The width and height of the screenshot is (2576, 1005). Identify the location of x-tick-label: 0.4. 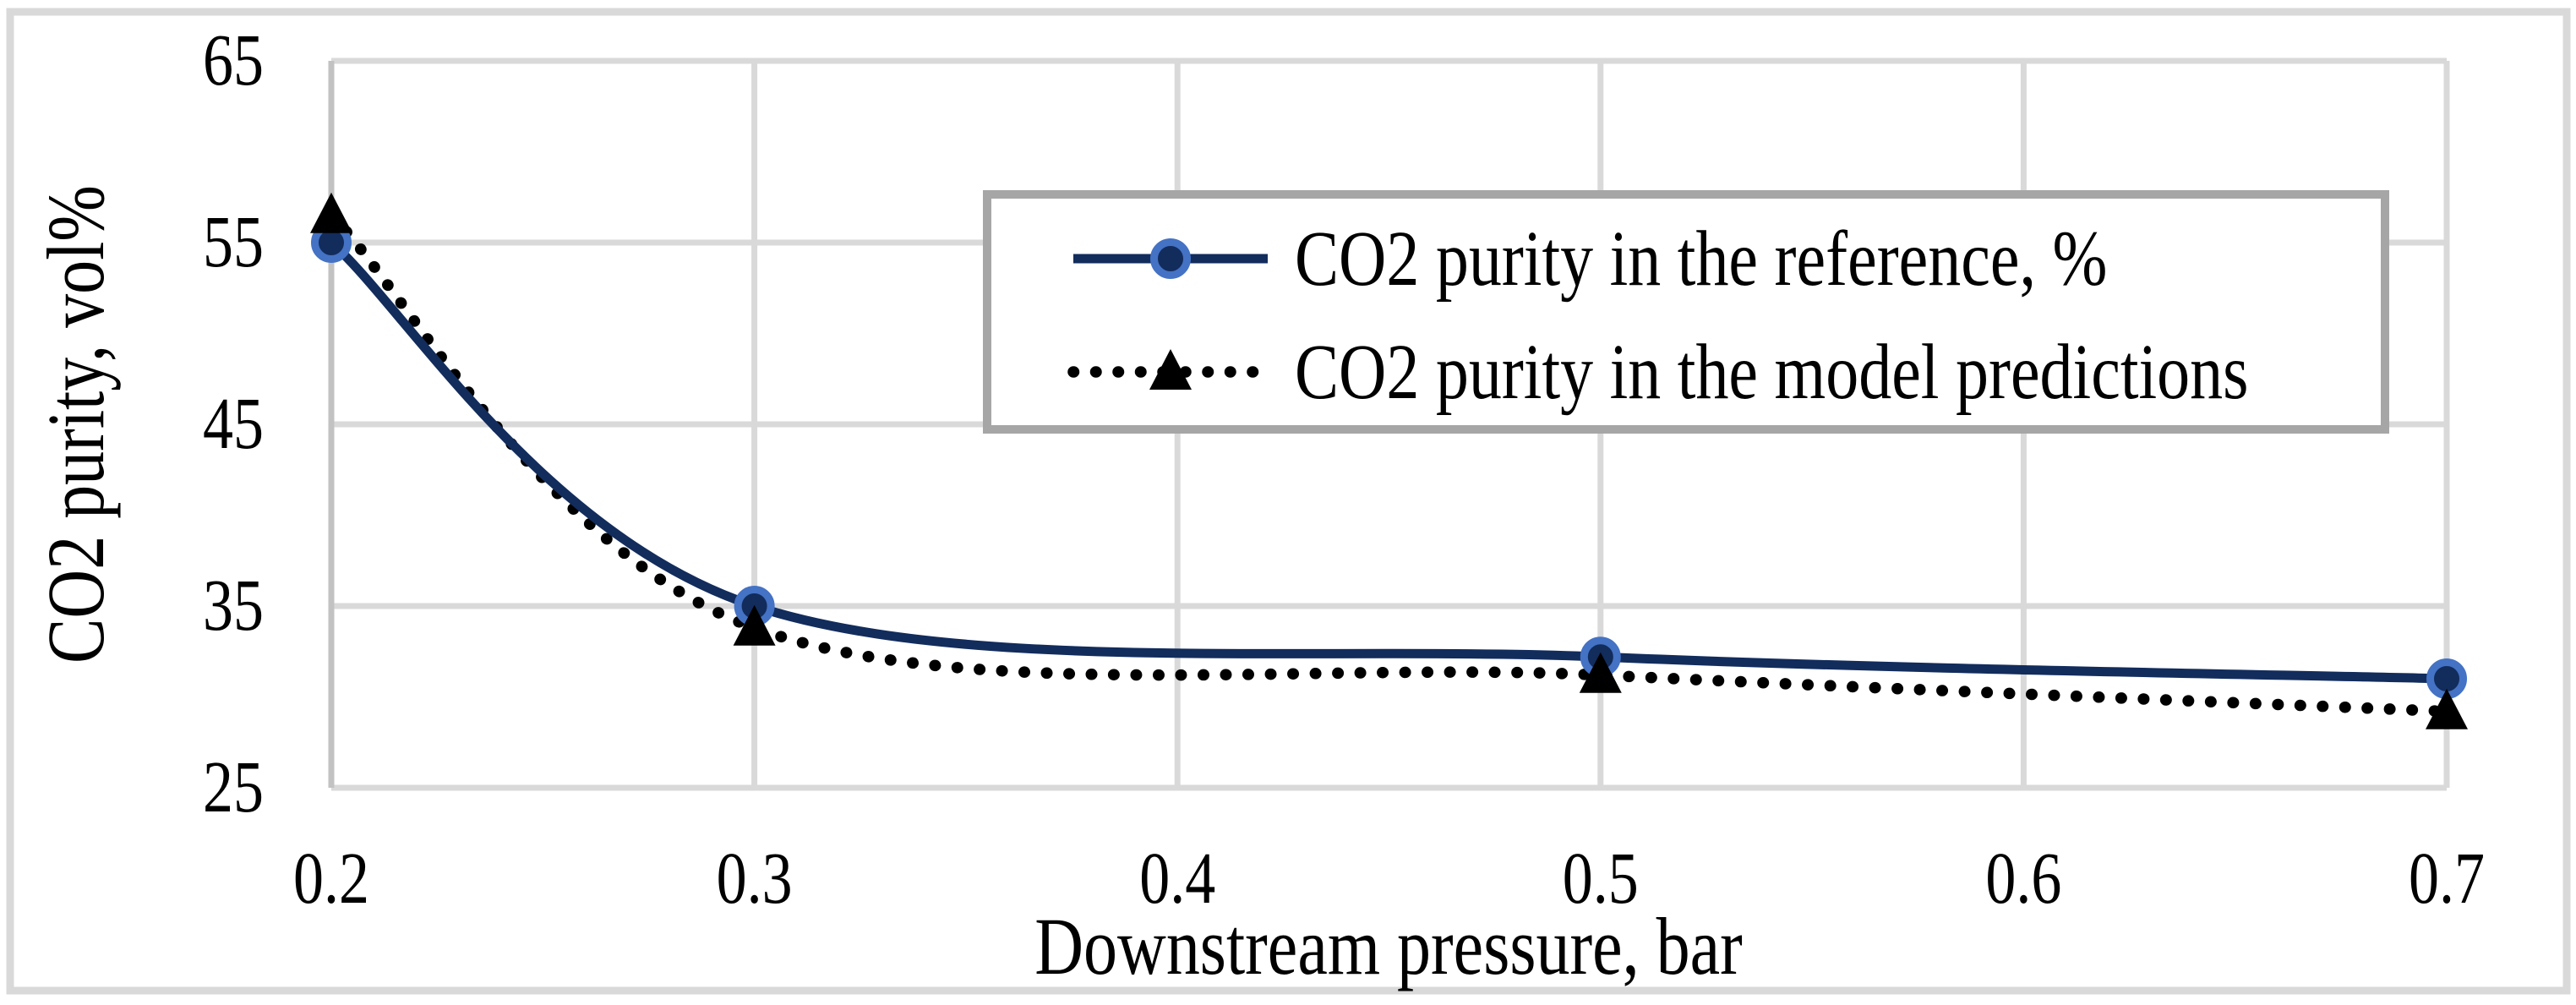
(1177, 879).